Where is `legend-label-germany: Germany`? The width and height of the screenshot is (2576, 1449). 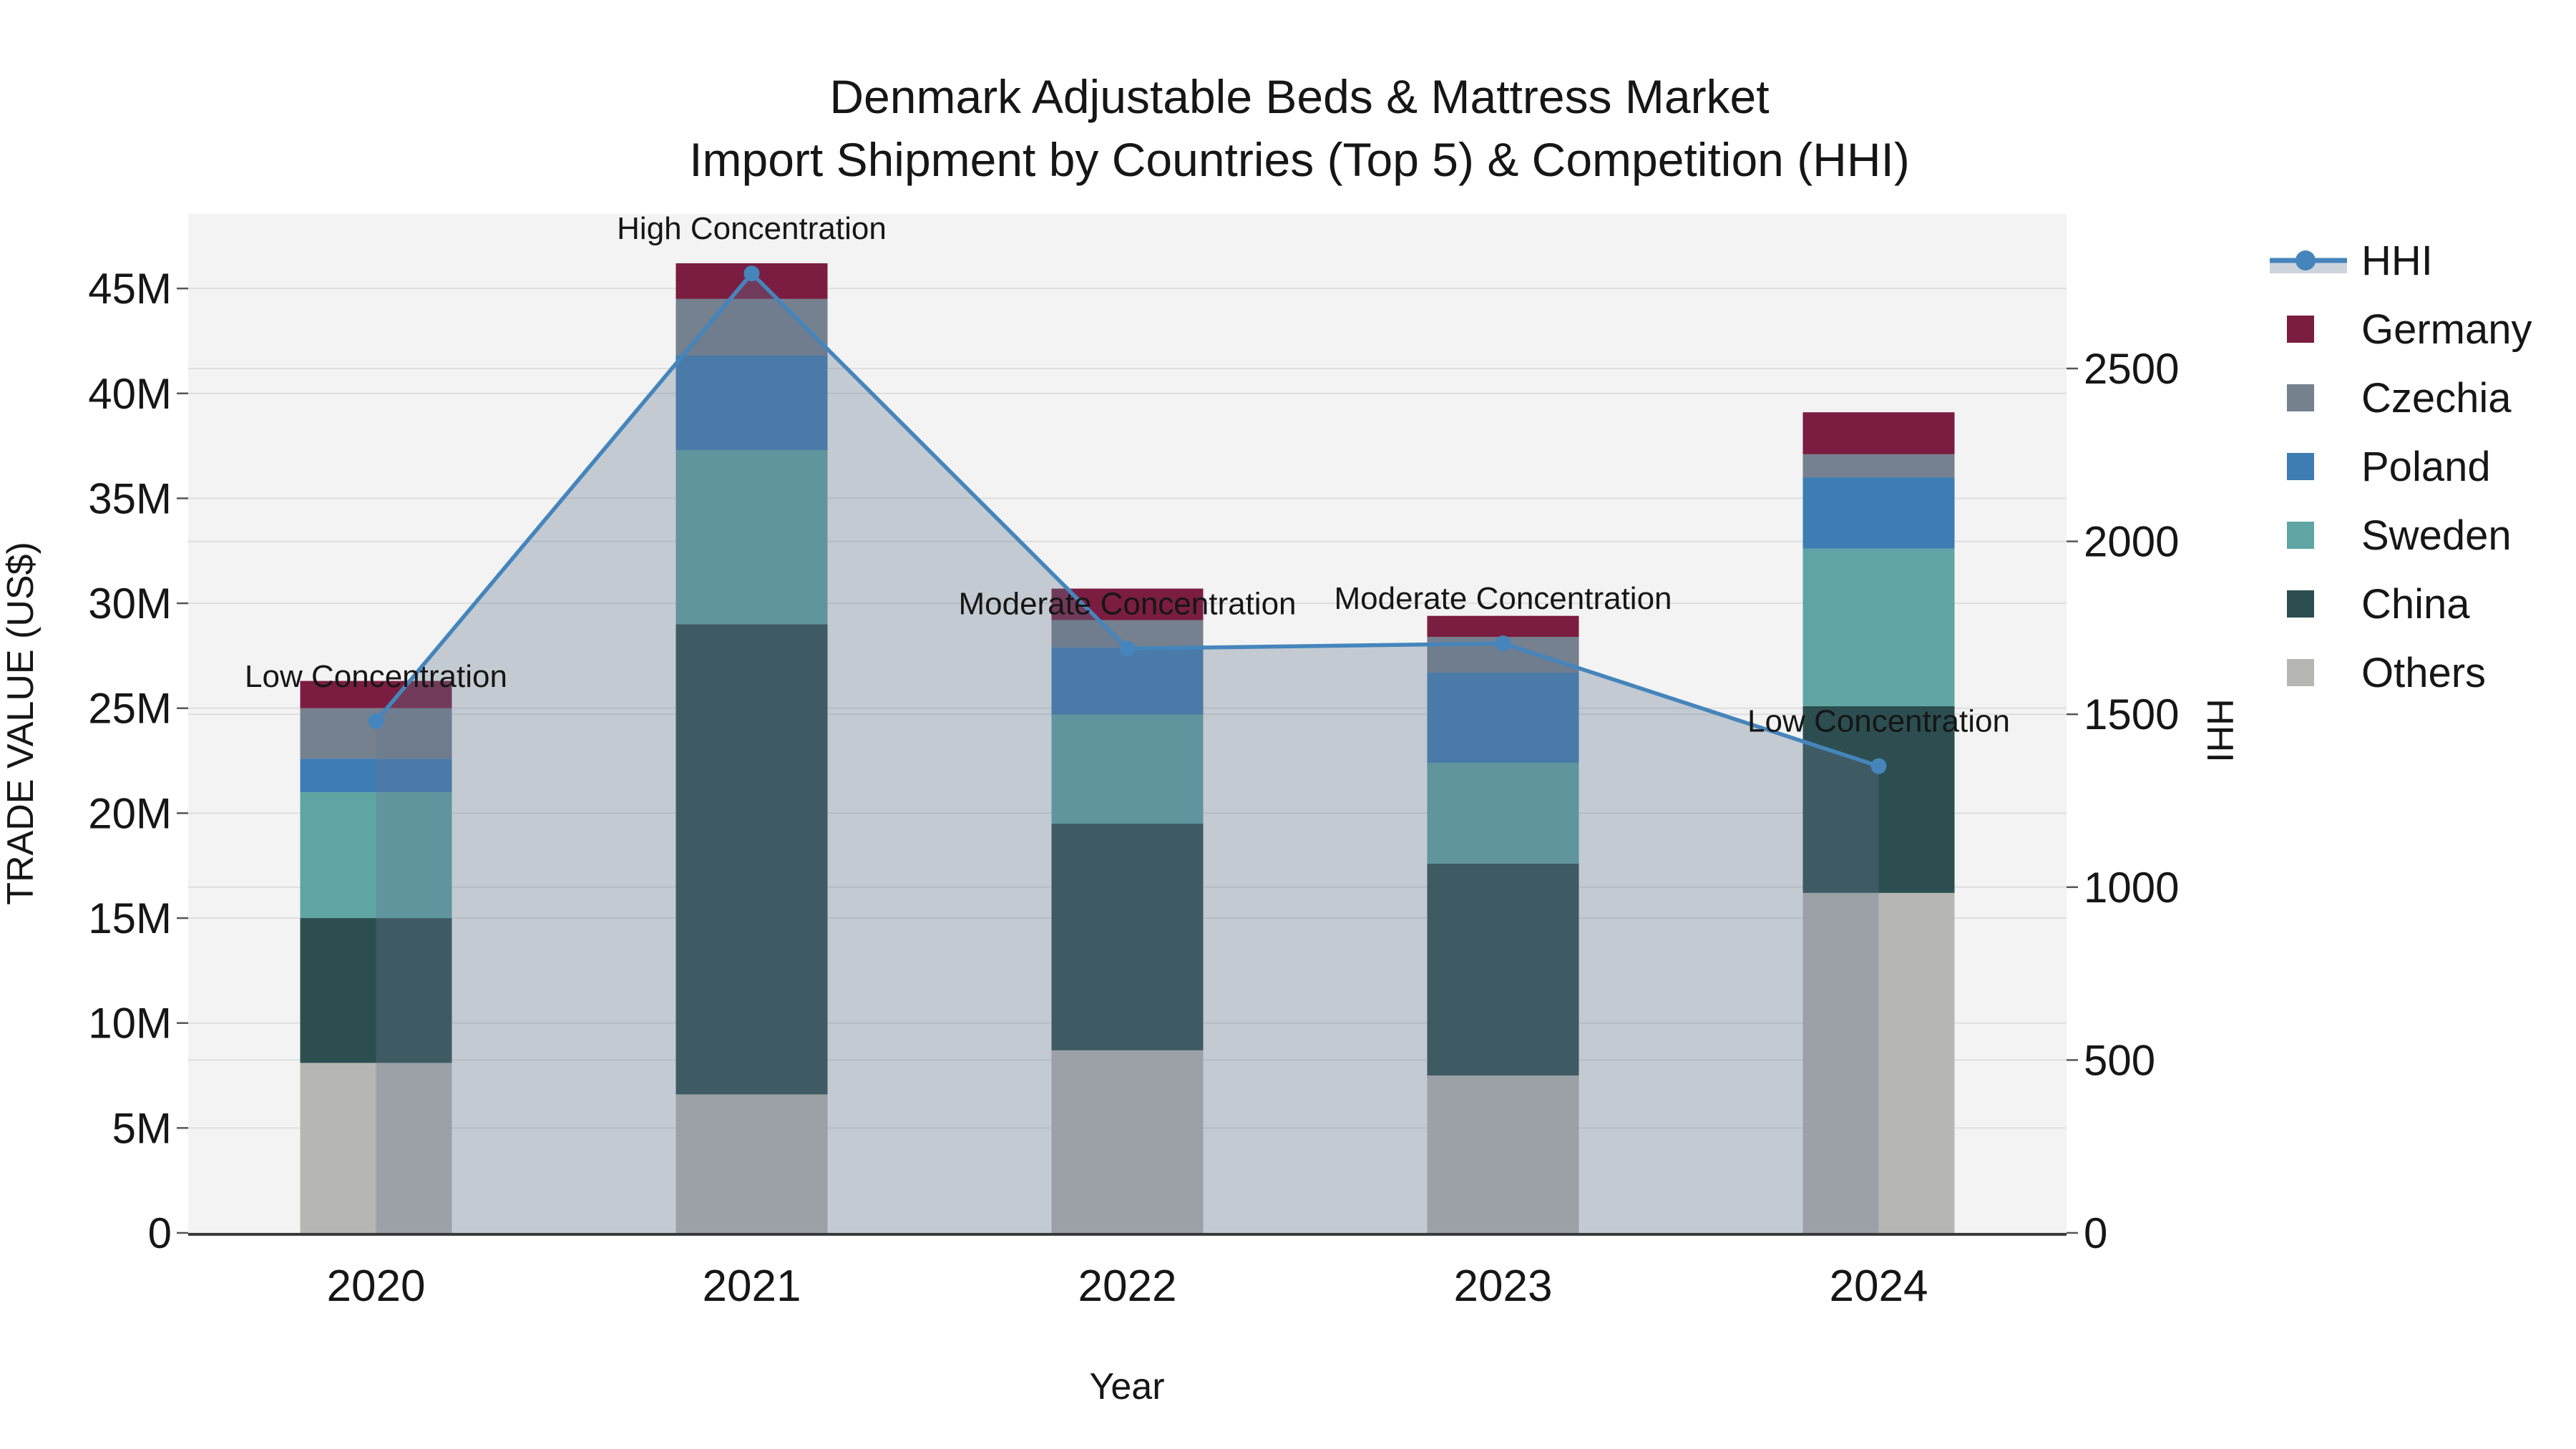
legend-label-germany: Germany is located at coordinates (2446, 329).